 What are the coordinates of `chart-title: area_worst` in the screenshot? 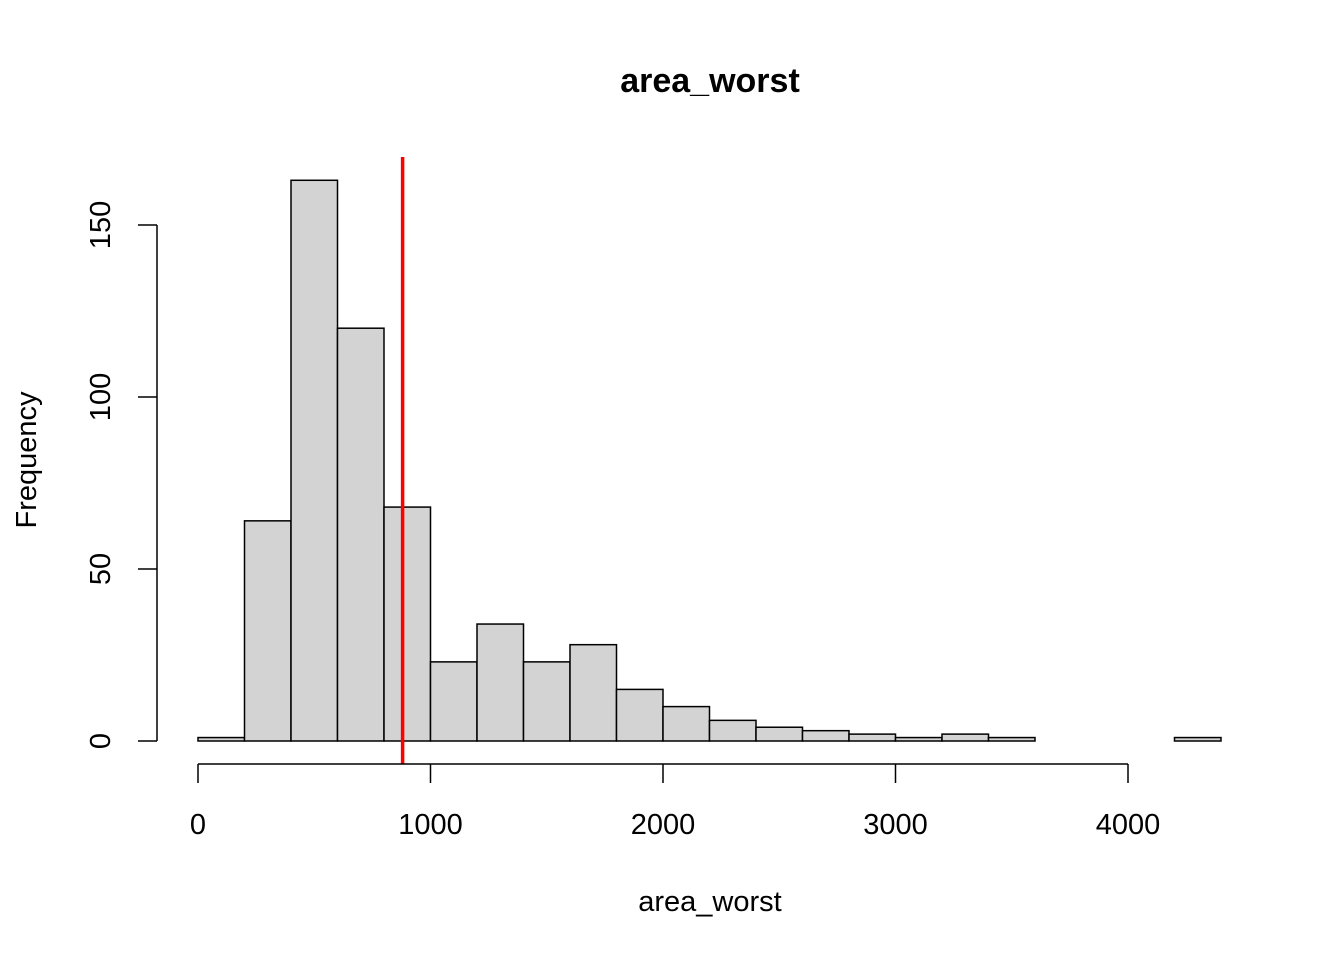 It's located at (710, 81).